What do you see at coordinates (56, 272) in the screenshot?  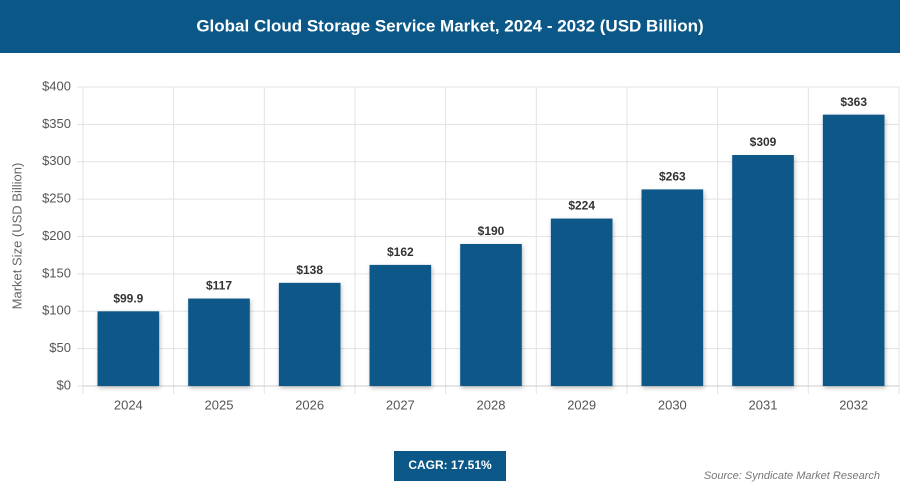 I see `y-tick-label: $150` at bounding box center [56, 272].